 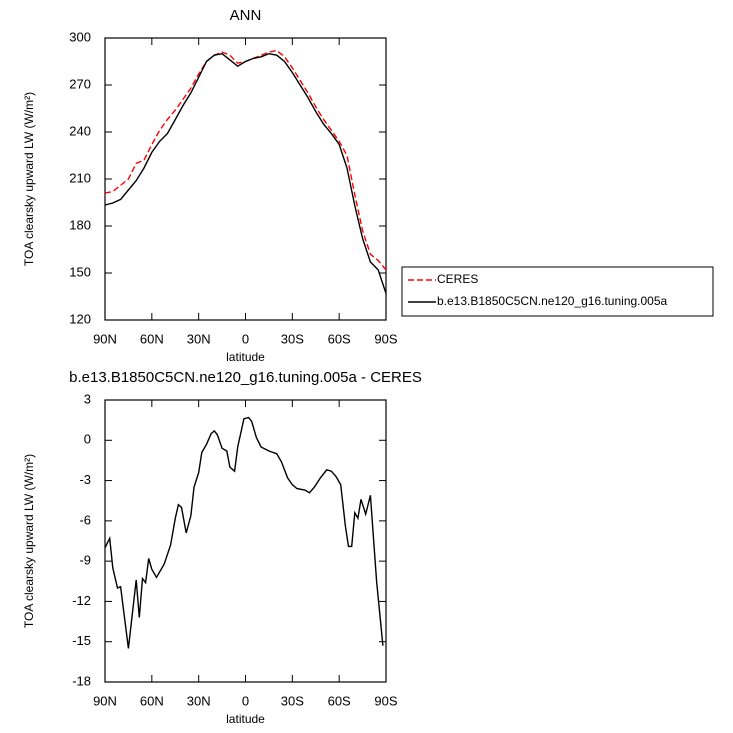 I want to click on y-tick-label: -18, so click(x=81, y=680).